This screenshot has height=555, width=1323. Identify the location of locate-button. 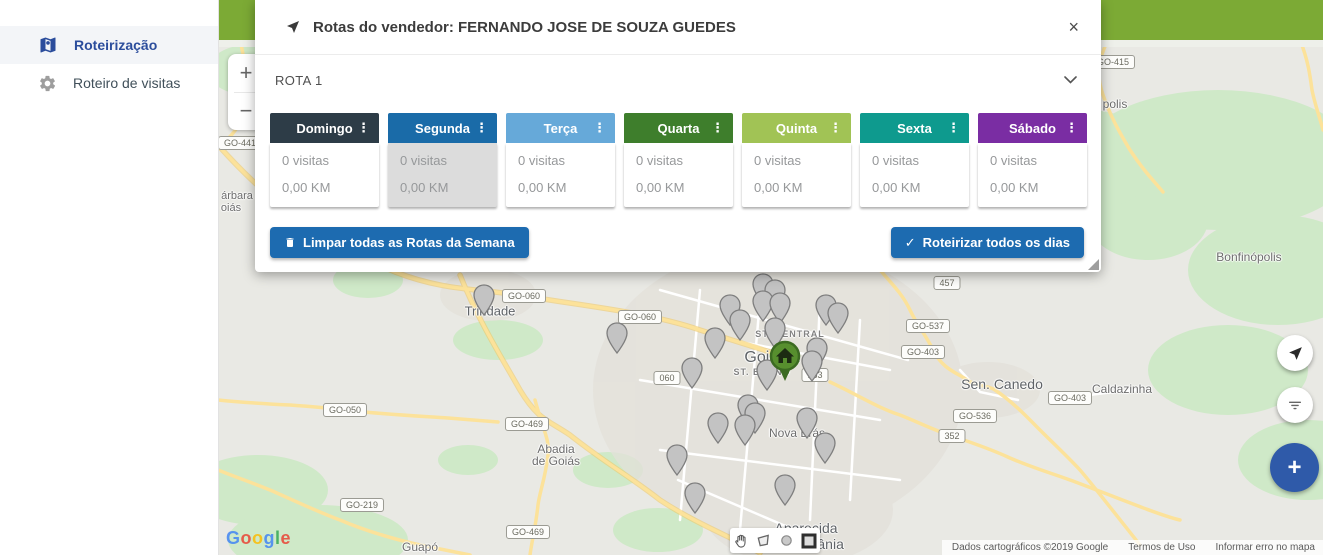
(1295, 353).